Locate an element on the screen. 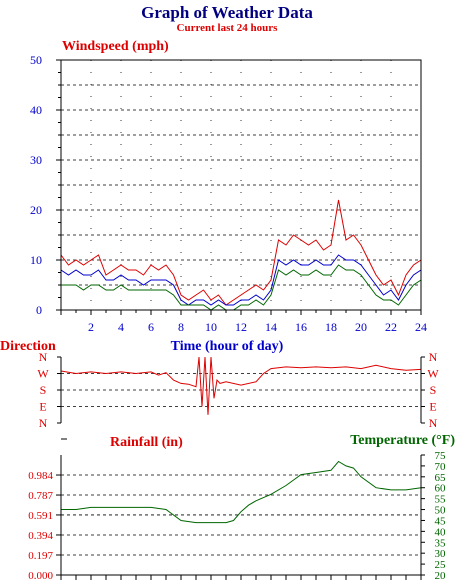 The image size is (461, 585). rainfall-tick-label: 0.394 is located at coordinates (40, 536).